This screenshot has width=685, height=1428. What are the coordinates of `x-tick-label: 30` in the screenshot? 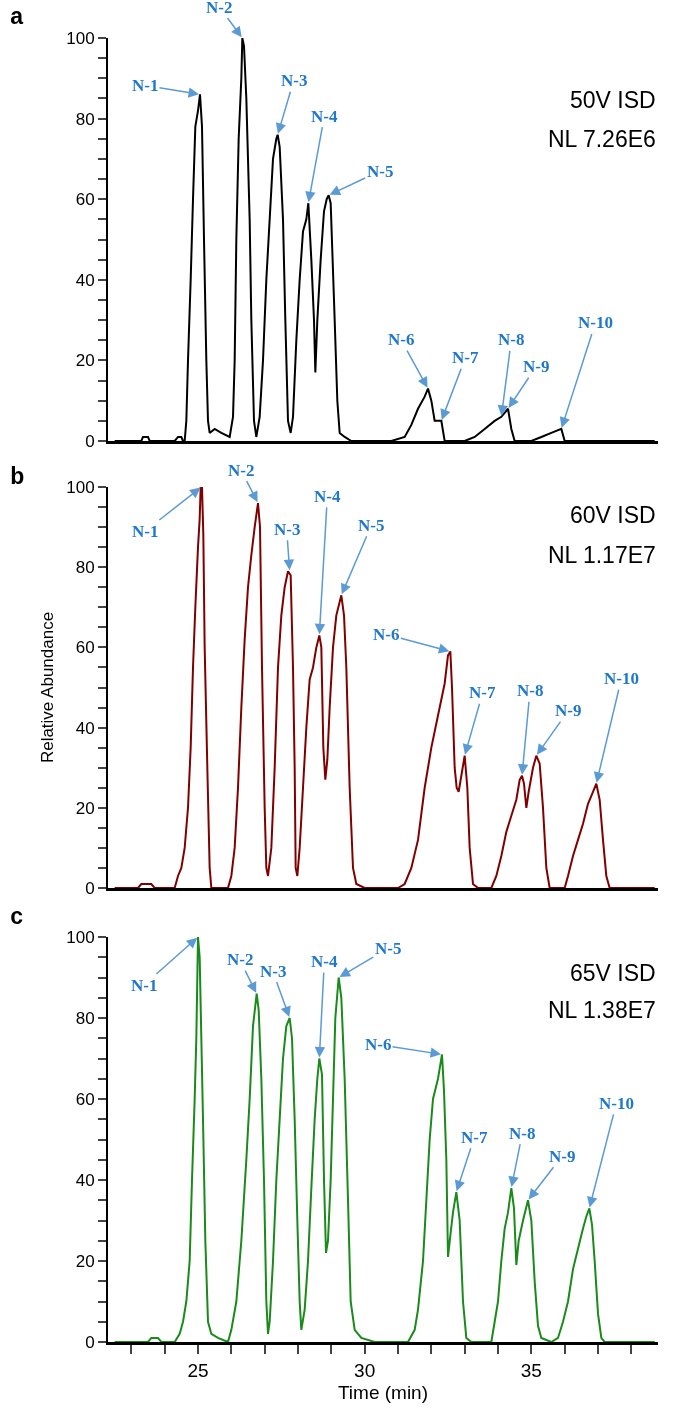 It's located at (365, 1370).